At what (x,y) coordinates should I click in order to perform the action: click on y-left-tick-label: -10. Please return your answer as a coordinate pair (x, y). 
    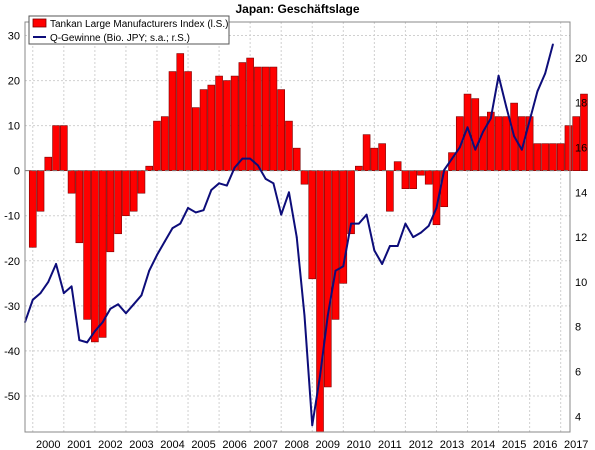
    Looking at the image, I should click on (12, 217).